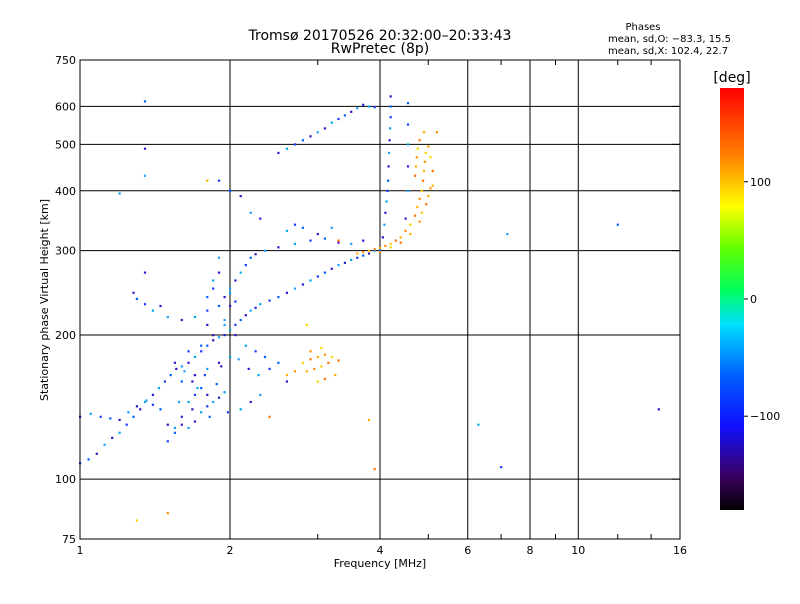 The width and height of the screenshot is (800, 604). Describe the element at coordinates (65, 251) in the screenshot. I see `y-tick-label: 300` at that location.